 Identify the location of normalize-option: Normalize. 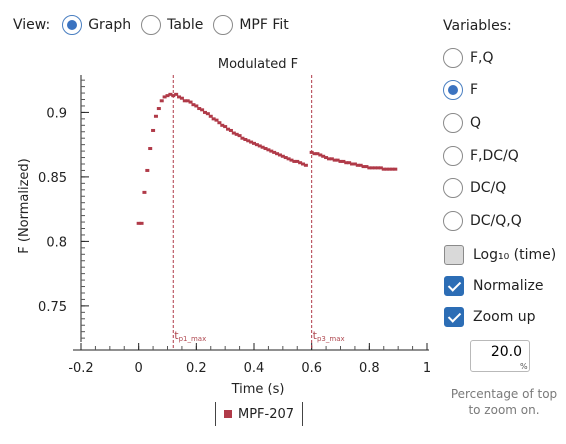
(493, 286).